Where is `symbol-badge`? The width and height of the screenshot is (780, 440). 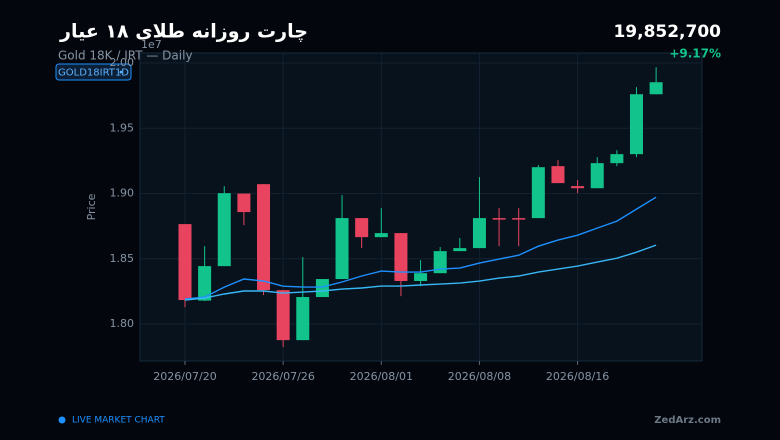 symbol-badge is located at coordinates (93, 72).